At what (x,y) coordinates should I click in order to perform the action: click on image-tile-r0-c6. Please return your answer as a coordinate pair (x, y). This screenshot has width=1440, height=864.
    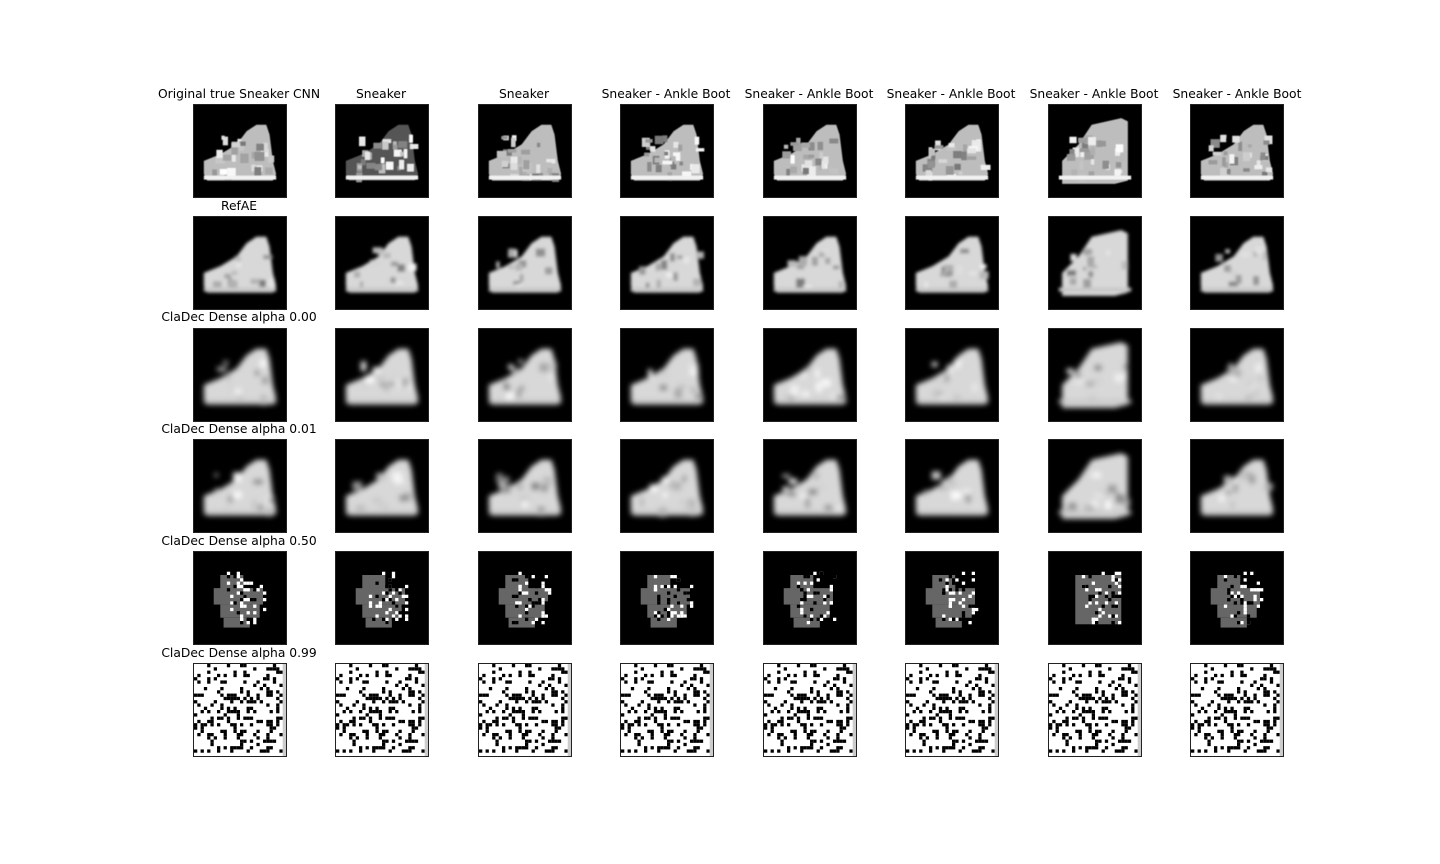
    Looking at the image, I should click on (1095, 151).